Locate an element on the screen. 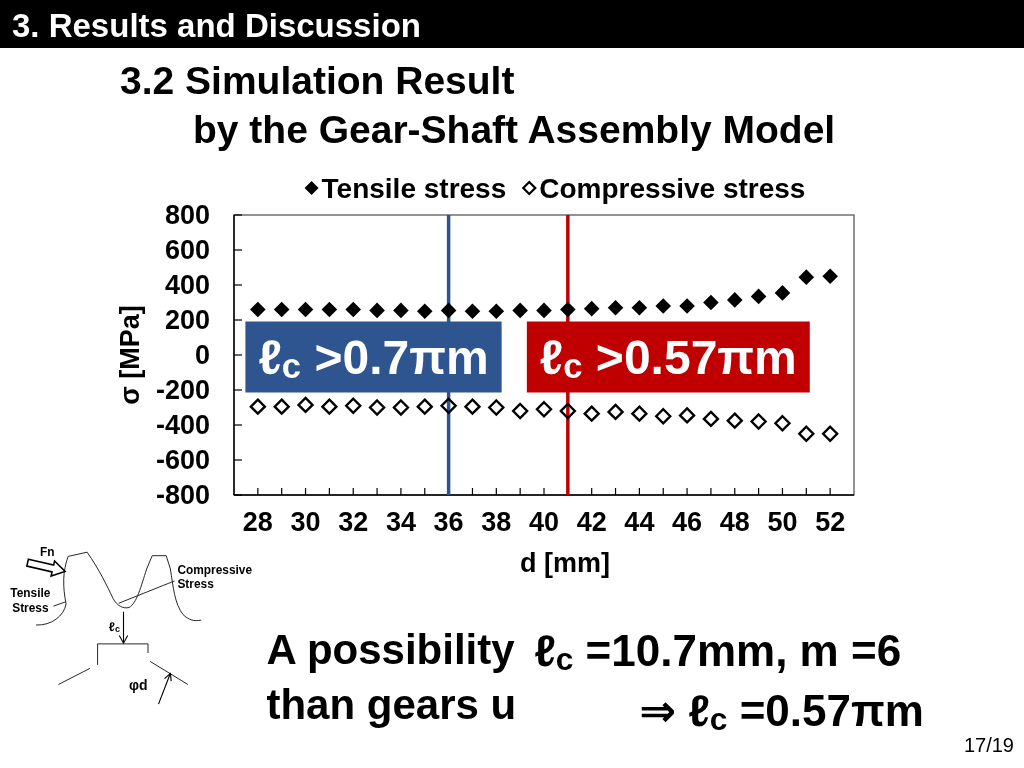 This screenshot has height=768, width=1024. y-tick-label: -400 is located at coordinates (182, 425).